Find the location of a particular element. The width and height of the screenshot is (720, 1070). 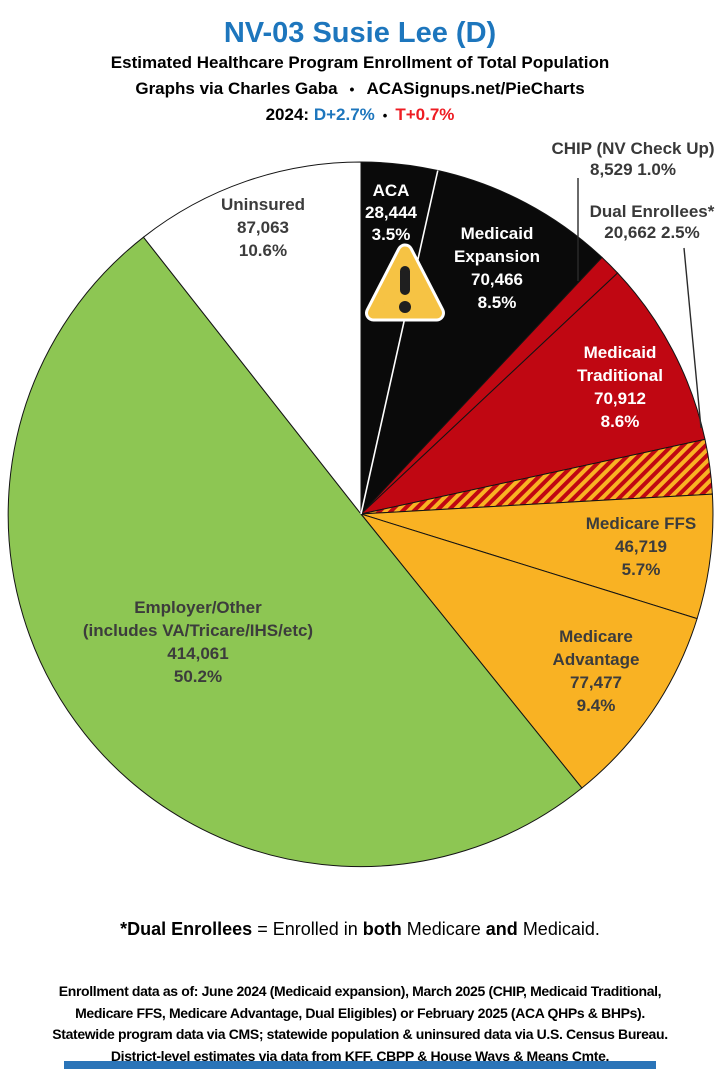

footnote-text-3: Medicaid. is located at coordinates (558, 929).